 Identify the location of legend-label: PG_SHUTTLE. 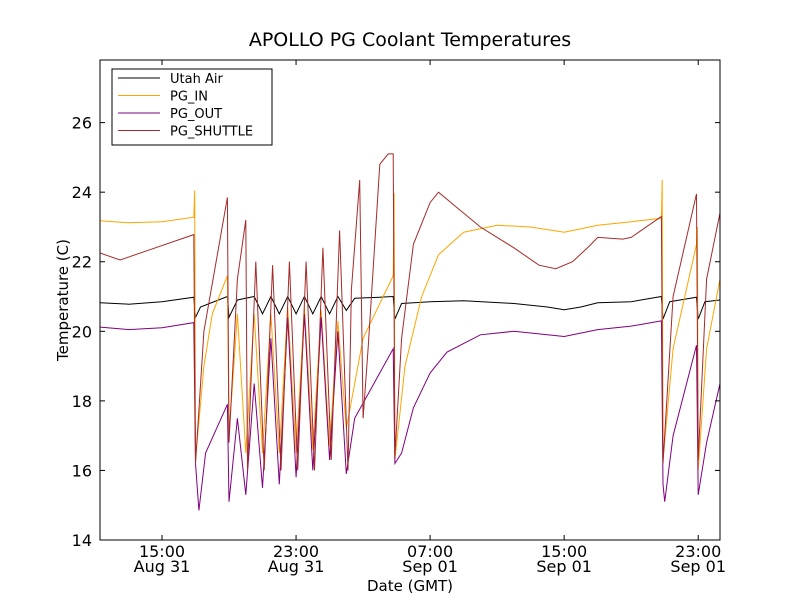
(211, 132).